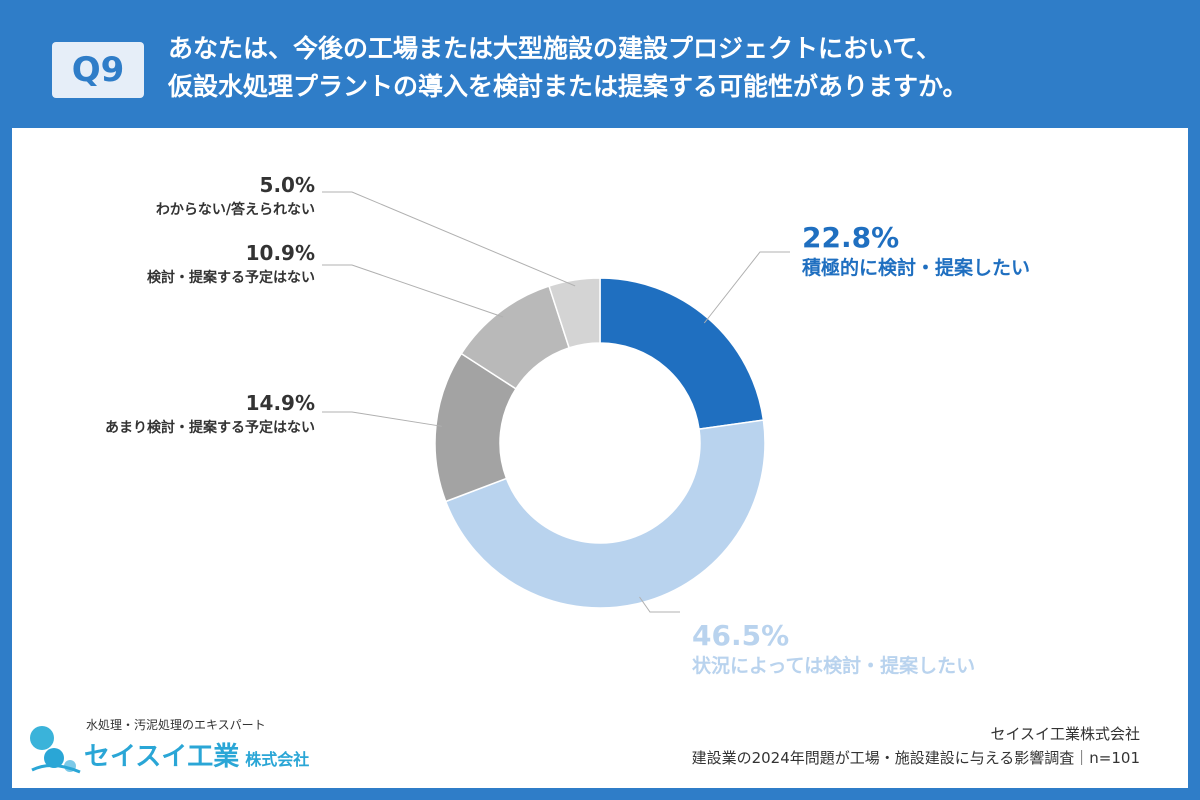 Image resolution: width=1200 pixels, height=800 pixels. I want to click on slice-active-leader-line, so click(746, 287).